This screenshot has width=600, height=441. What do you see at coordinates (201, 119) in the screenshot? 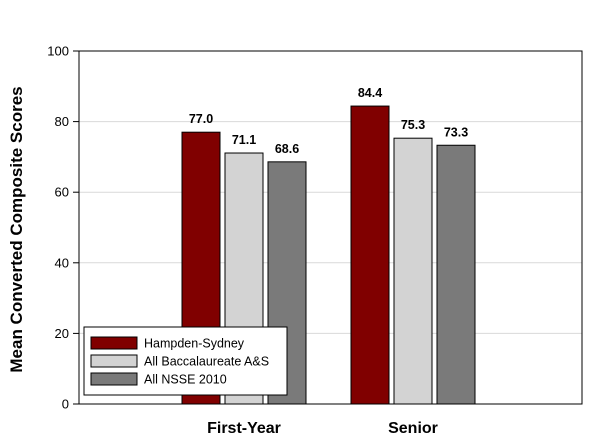
I see `data-label: 77.0` at bounding box center [201, 119].